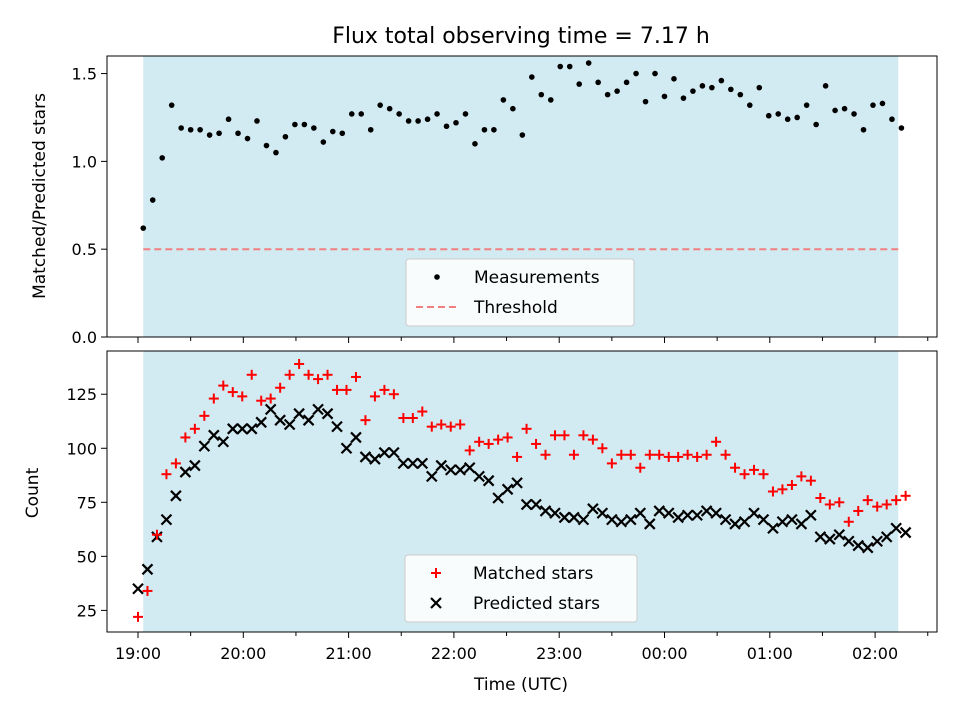 This screenshot has height=724, width=960. Describe the element at coordinates (536, 604) in the screenshot. I see `predicted-stars-legend-label: Predicted stars` at that location.